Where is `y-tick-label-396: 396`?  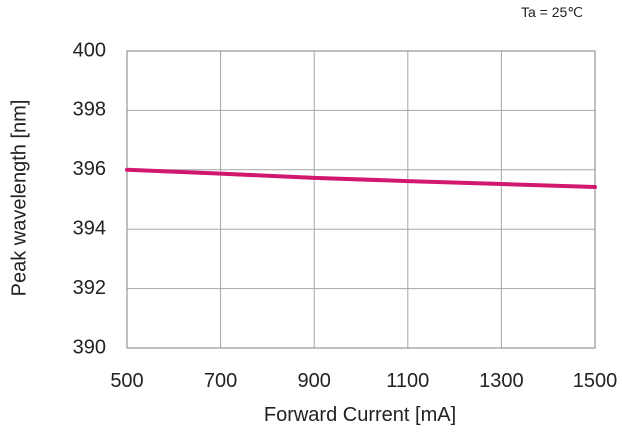 y-tick-label-396: 396 is located at coordinates (89, 169).